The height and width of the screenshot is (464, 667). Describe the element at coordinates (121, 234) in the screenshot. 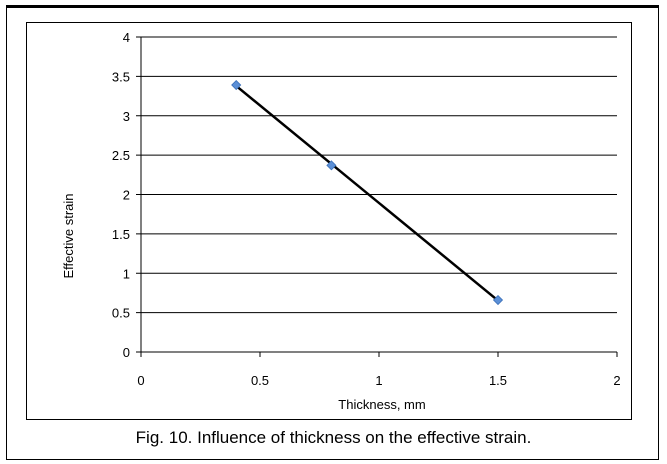

I see `y-tick-label: 1.5` at that location.